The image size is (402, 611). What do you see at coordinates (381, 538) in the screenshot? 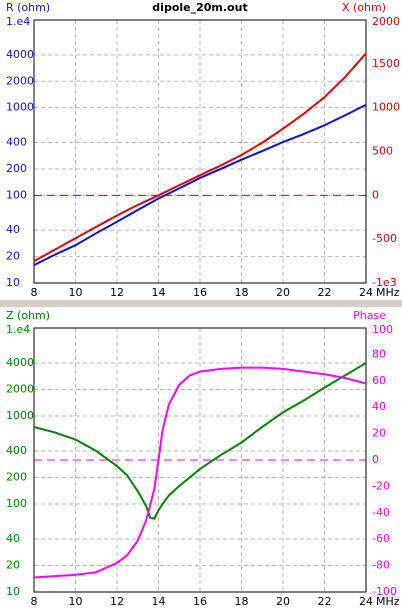
I see `y2-tick-label: -60` at bounding box center [381, 538].